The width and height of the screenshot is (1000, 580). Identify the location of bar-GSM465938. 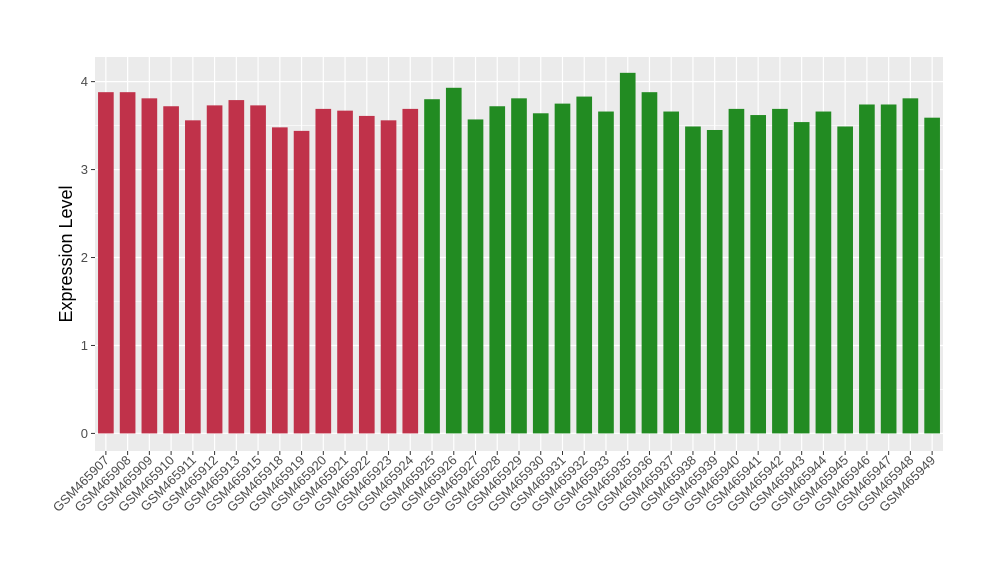
(693, 280).